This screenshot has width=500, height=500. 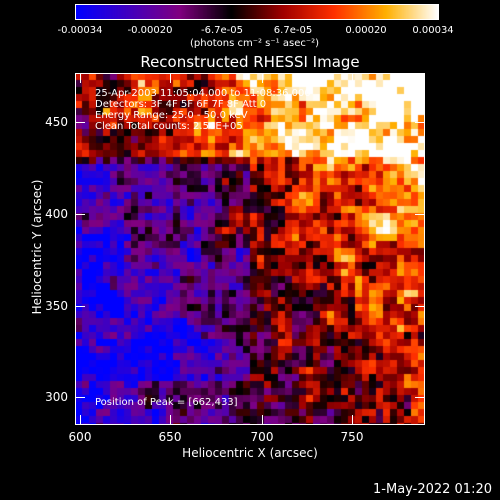 I want to click on y-tick-label: 300, so click(x=56, y=397).